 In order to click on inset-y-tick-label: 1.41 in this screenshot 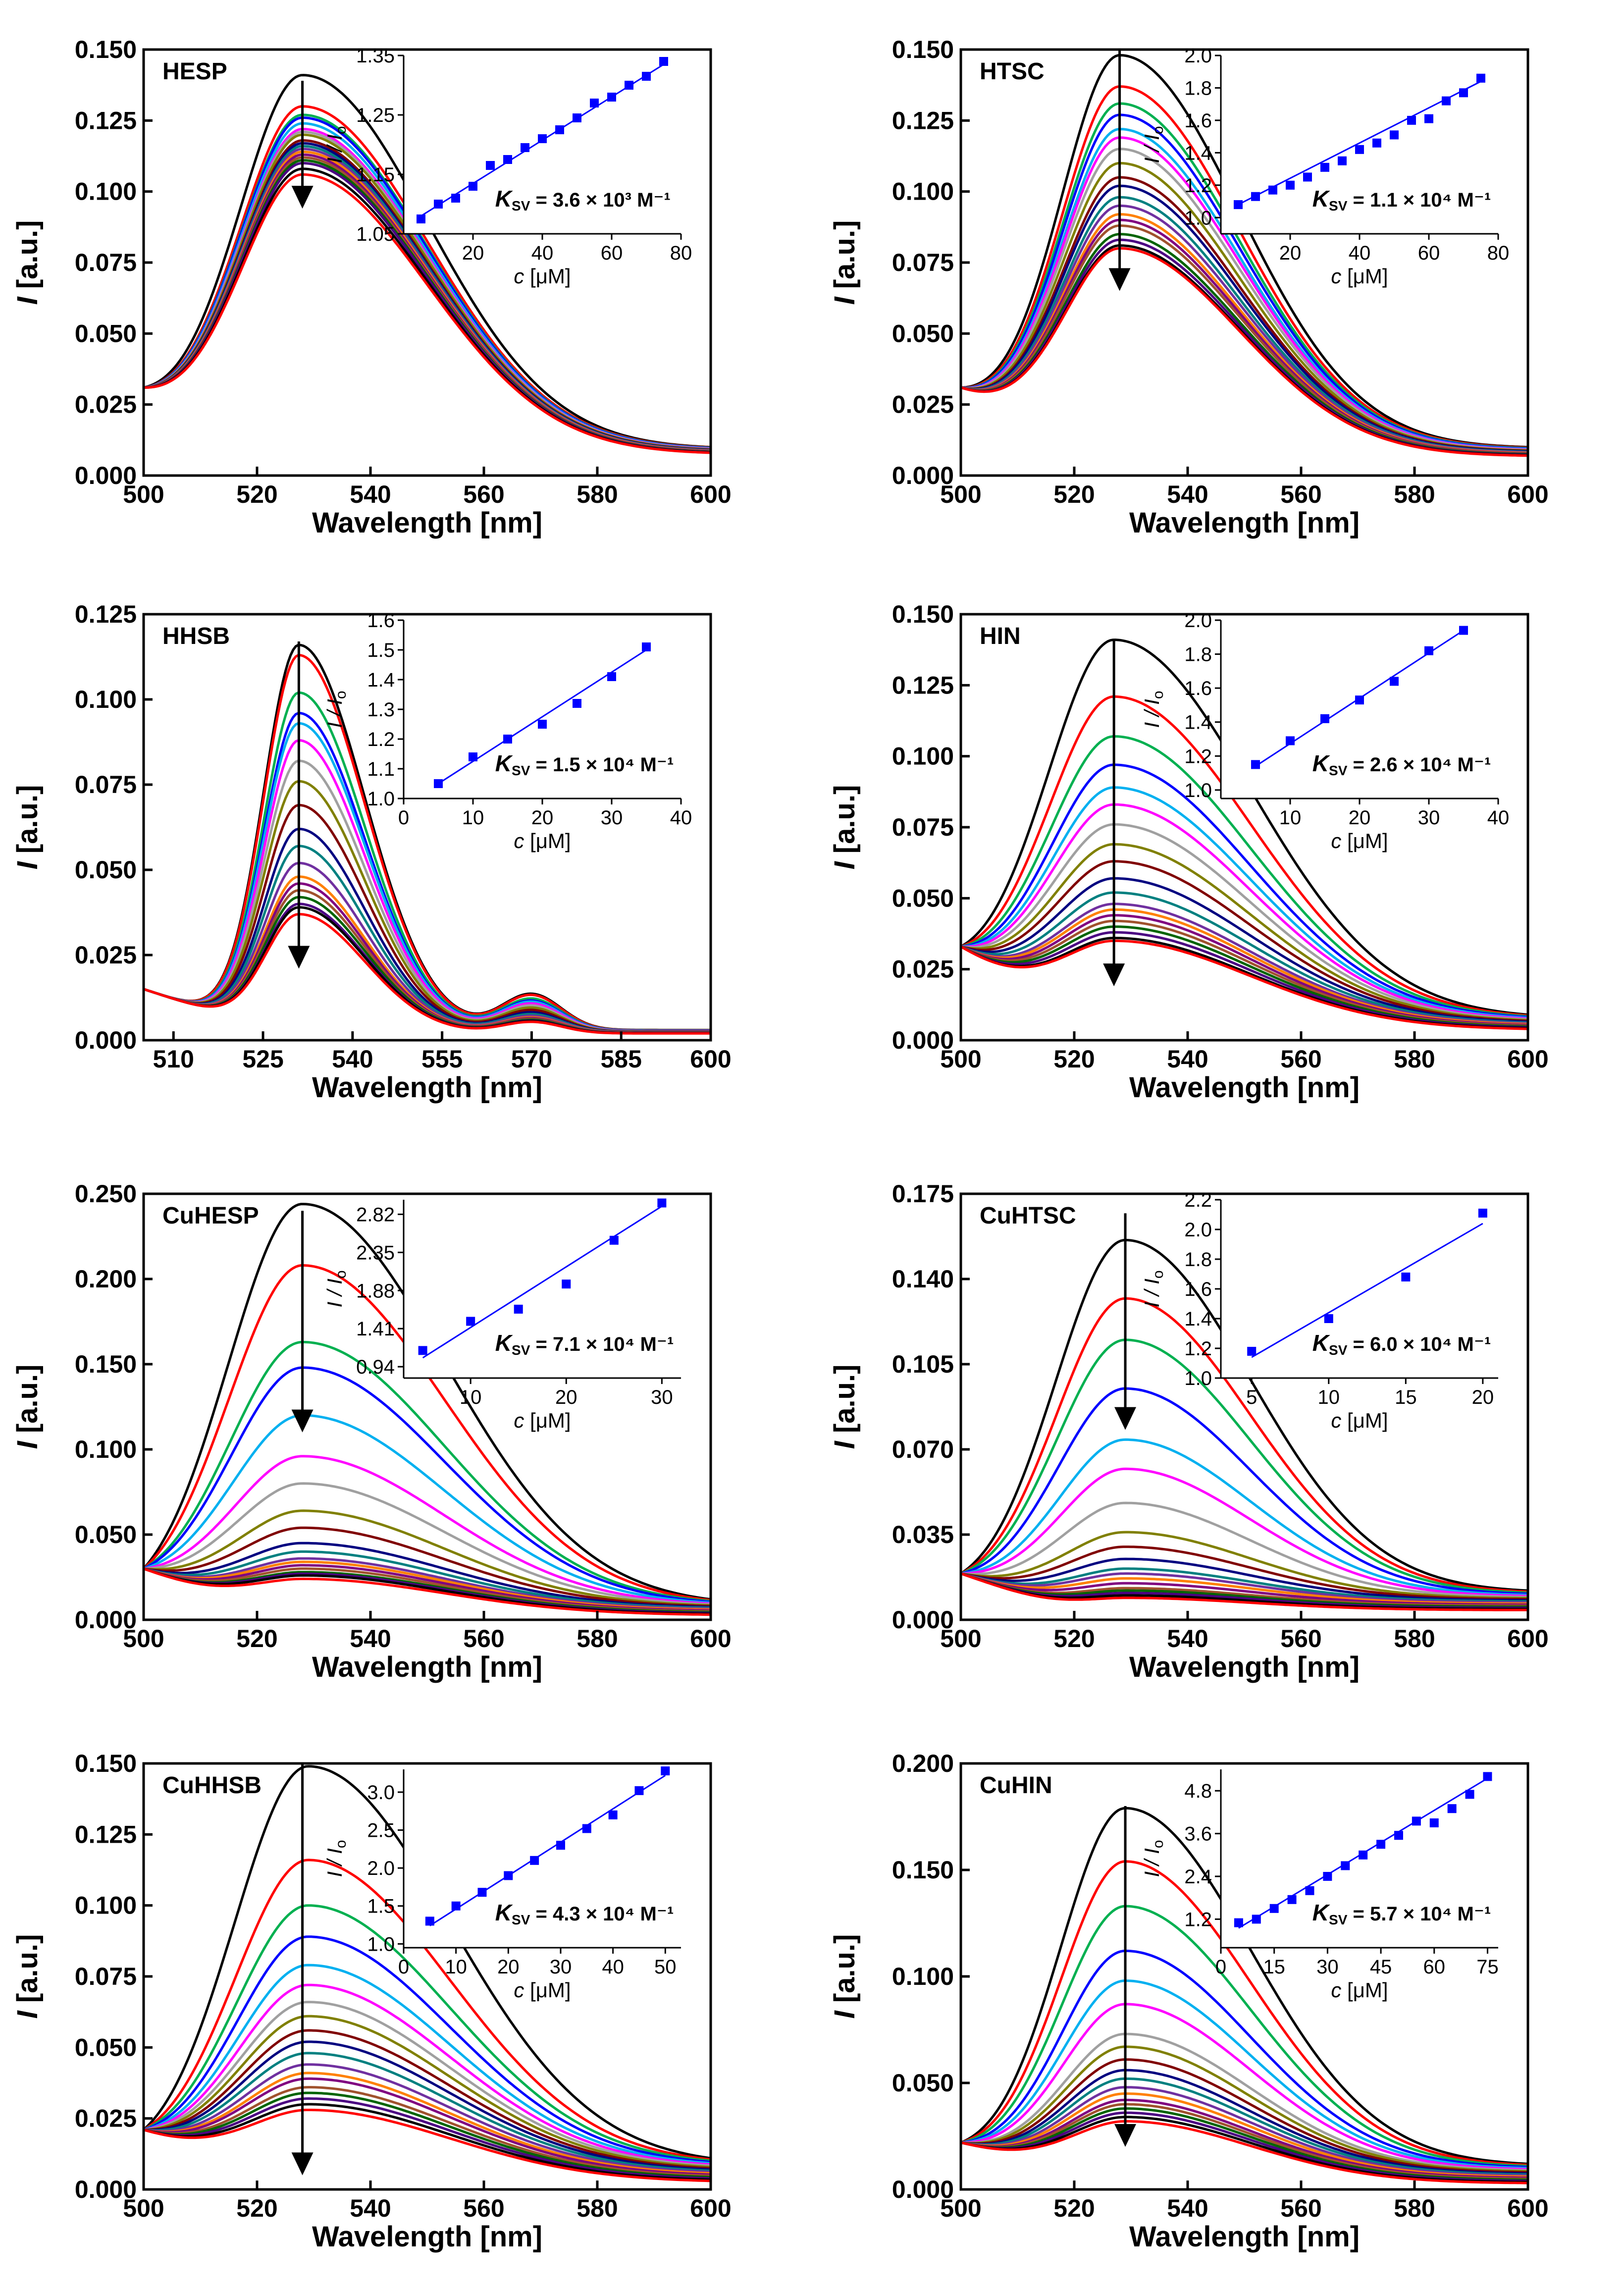, I will do `click(375, 1329)`.